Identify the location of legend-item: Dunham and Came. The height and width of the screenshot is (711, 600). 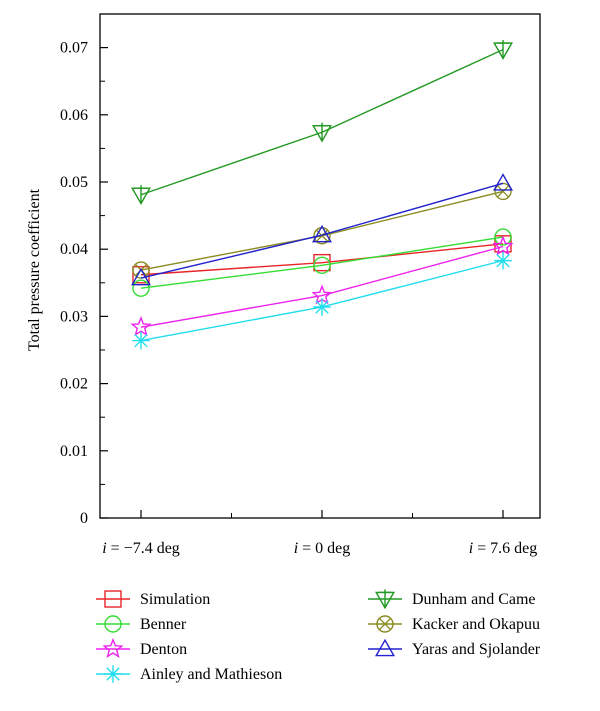
(452, 599).